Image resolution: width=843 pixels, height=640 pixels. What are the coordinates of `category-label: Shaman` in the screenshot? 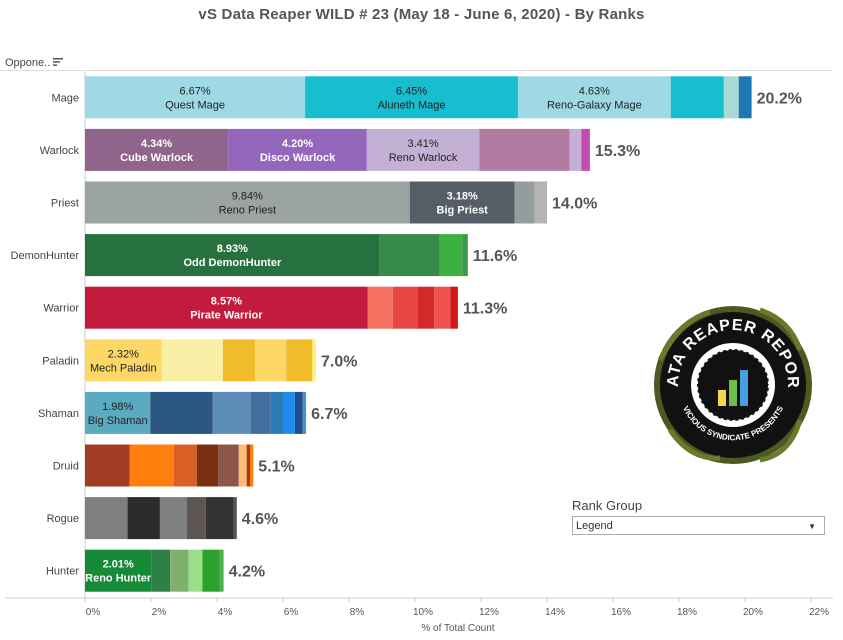 It's located at (58, 414).